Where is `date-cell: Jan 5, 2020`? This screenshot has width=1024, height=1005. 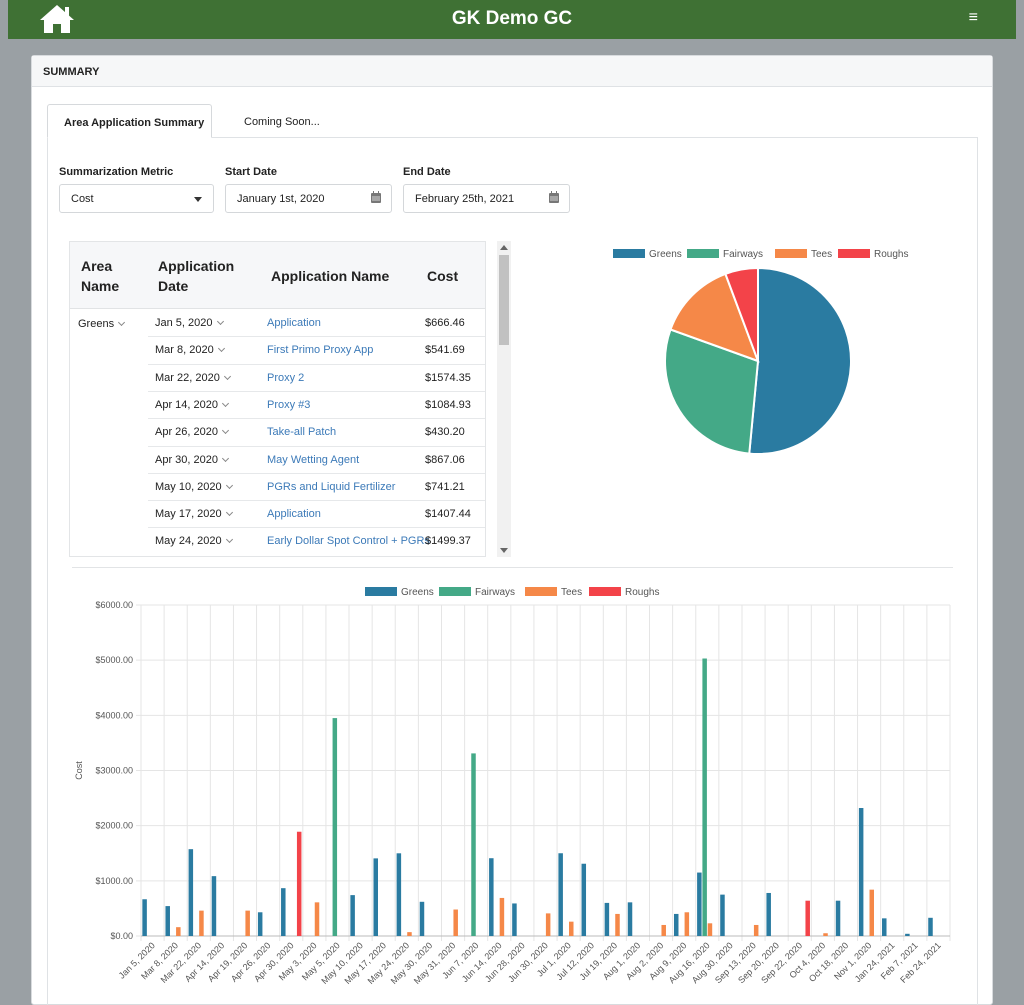
date-cell: Jan 5, 2020 is located at coordinates (189, 323).